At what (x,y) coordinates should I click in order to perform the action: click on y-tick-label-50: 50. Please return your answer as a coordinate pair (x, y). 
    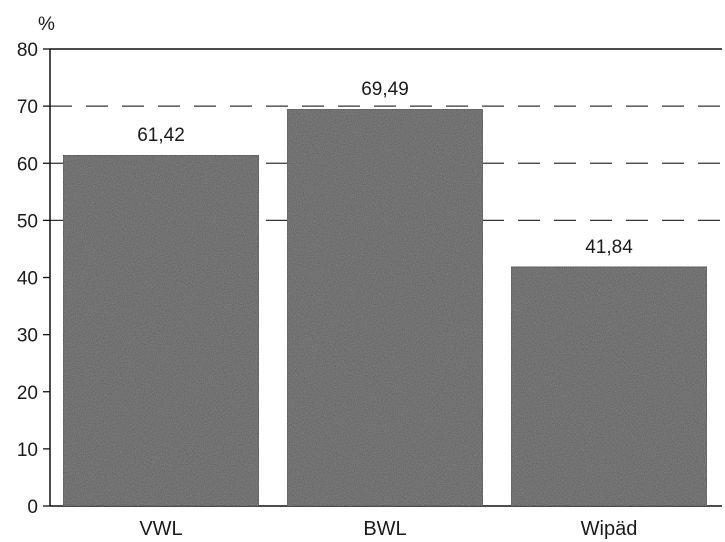
    Looking at the image, I should click on (27, 221).